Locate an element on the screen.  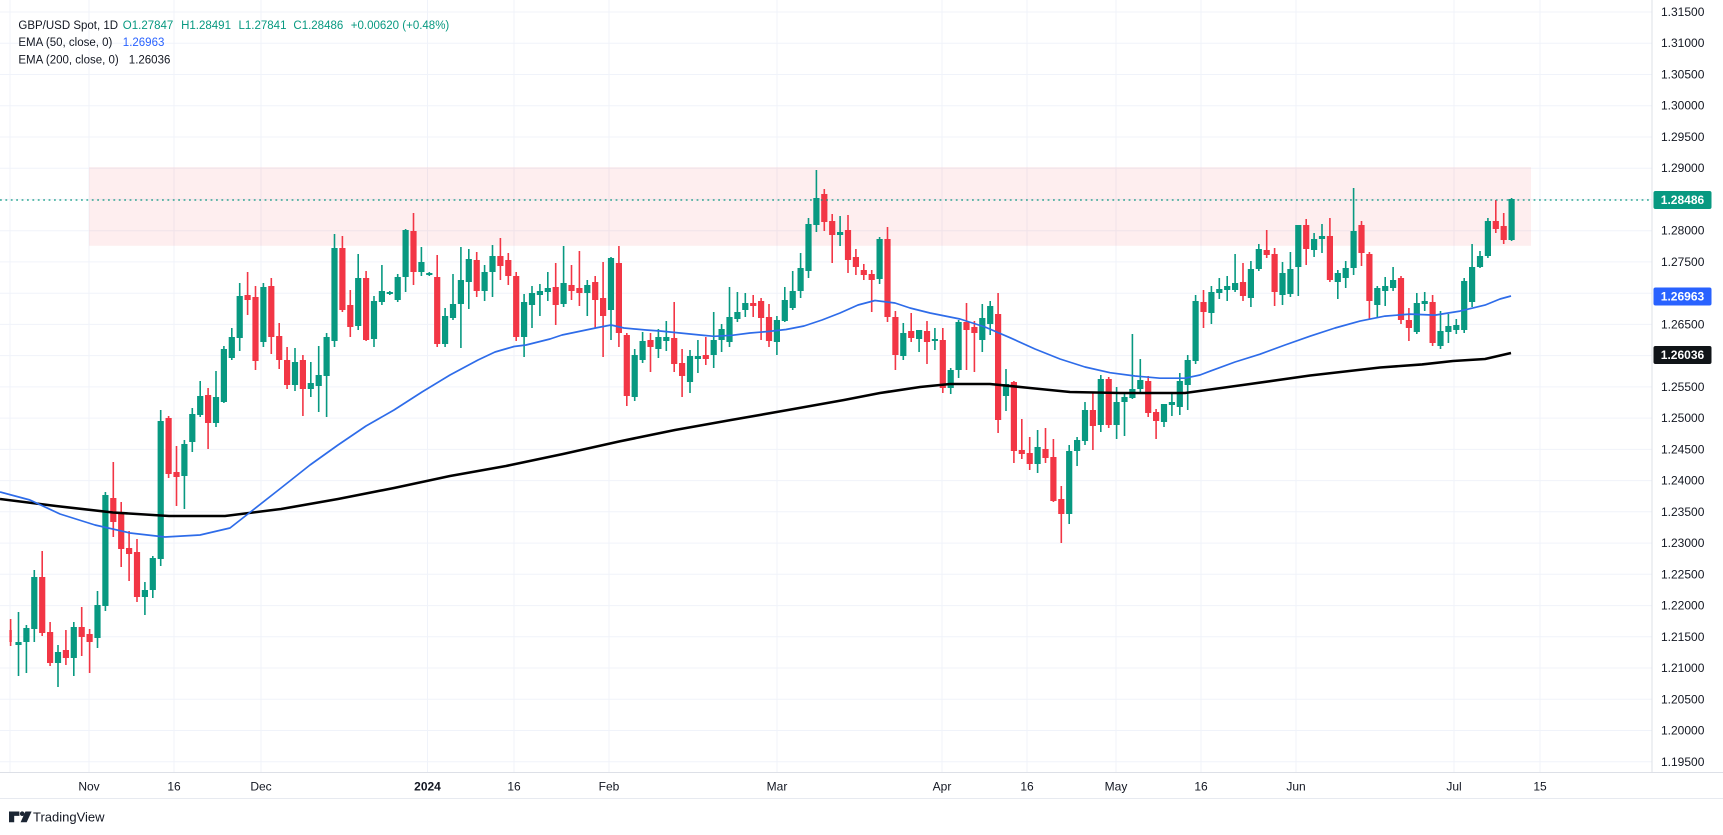
svg-text: O1.27847 is located at coordinates (148, 26).